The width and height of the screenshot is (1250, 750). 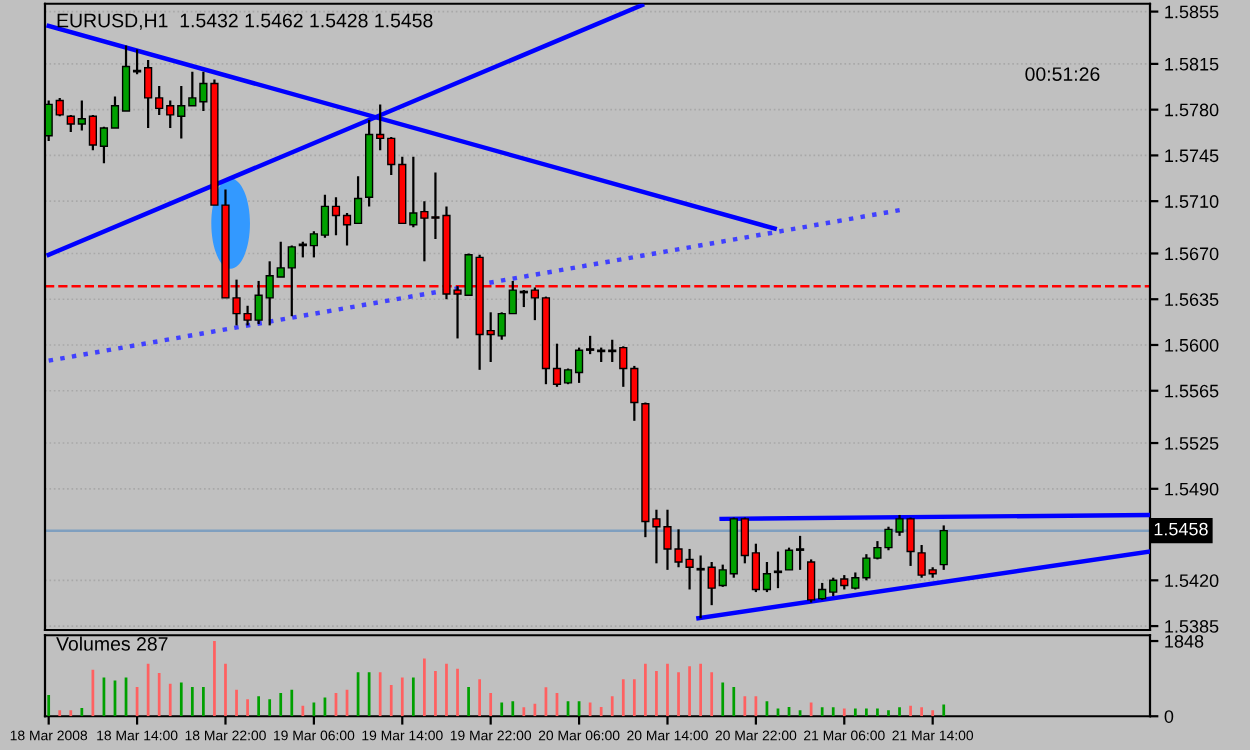 What do you see at coordinates (1192, 156) in the screenshot?
I see `y-tick-label: 1.5745` at bounding box center [1192, 156].